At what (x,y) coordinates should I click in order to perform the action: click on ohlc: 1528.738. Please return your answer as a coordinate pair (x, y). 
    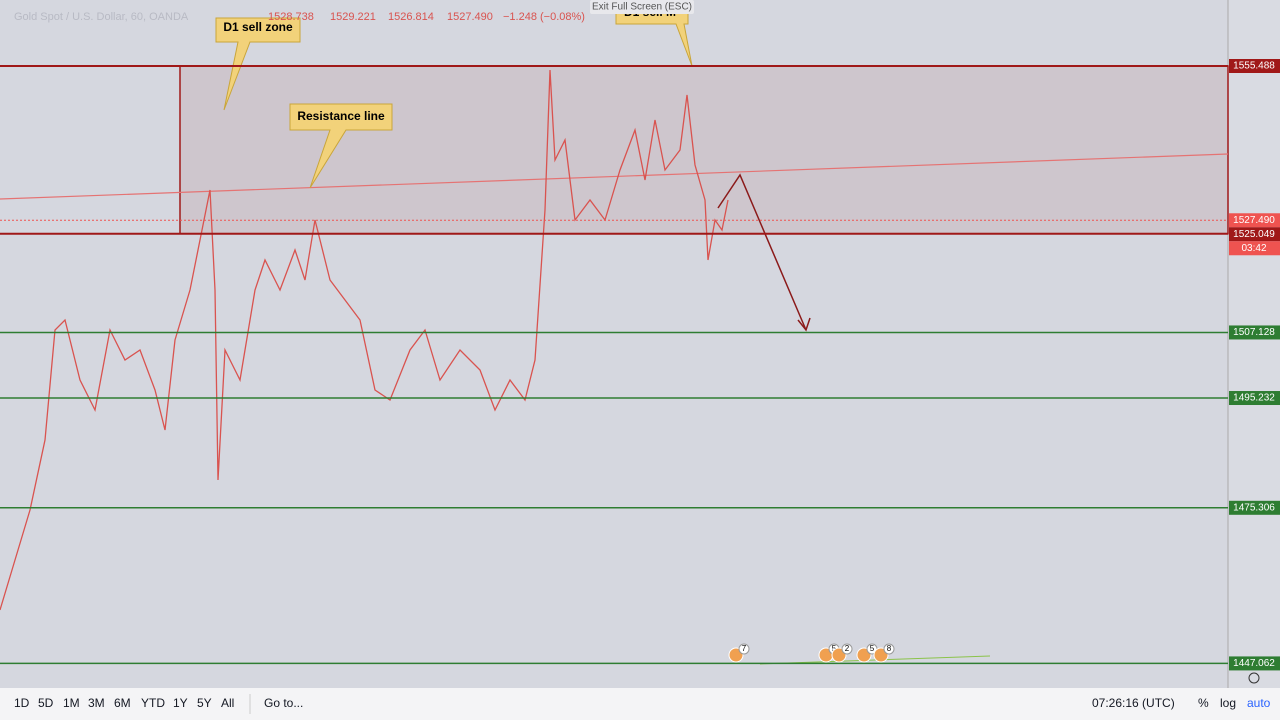
    Looking at the image, I should click on (291, 17).